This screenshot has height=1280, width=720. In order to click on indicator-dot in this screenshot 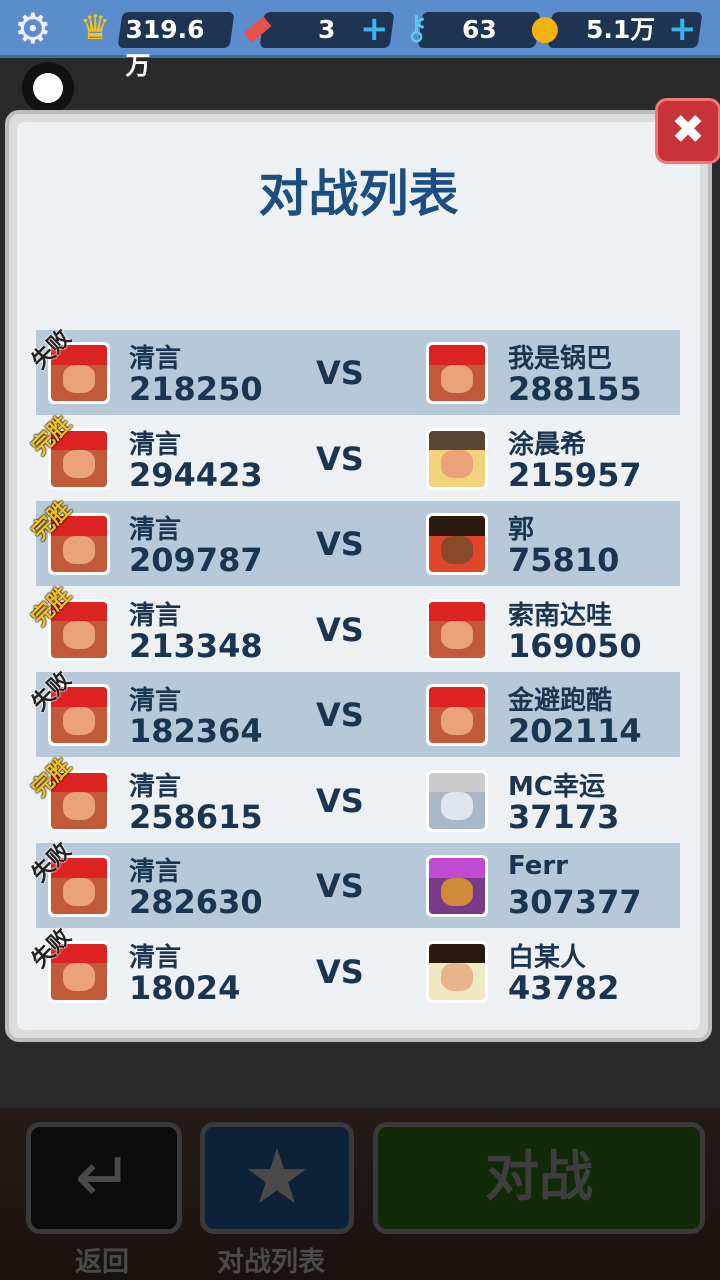, I will do `click(48, 88)`.